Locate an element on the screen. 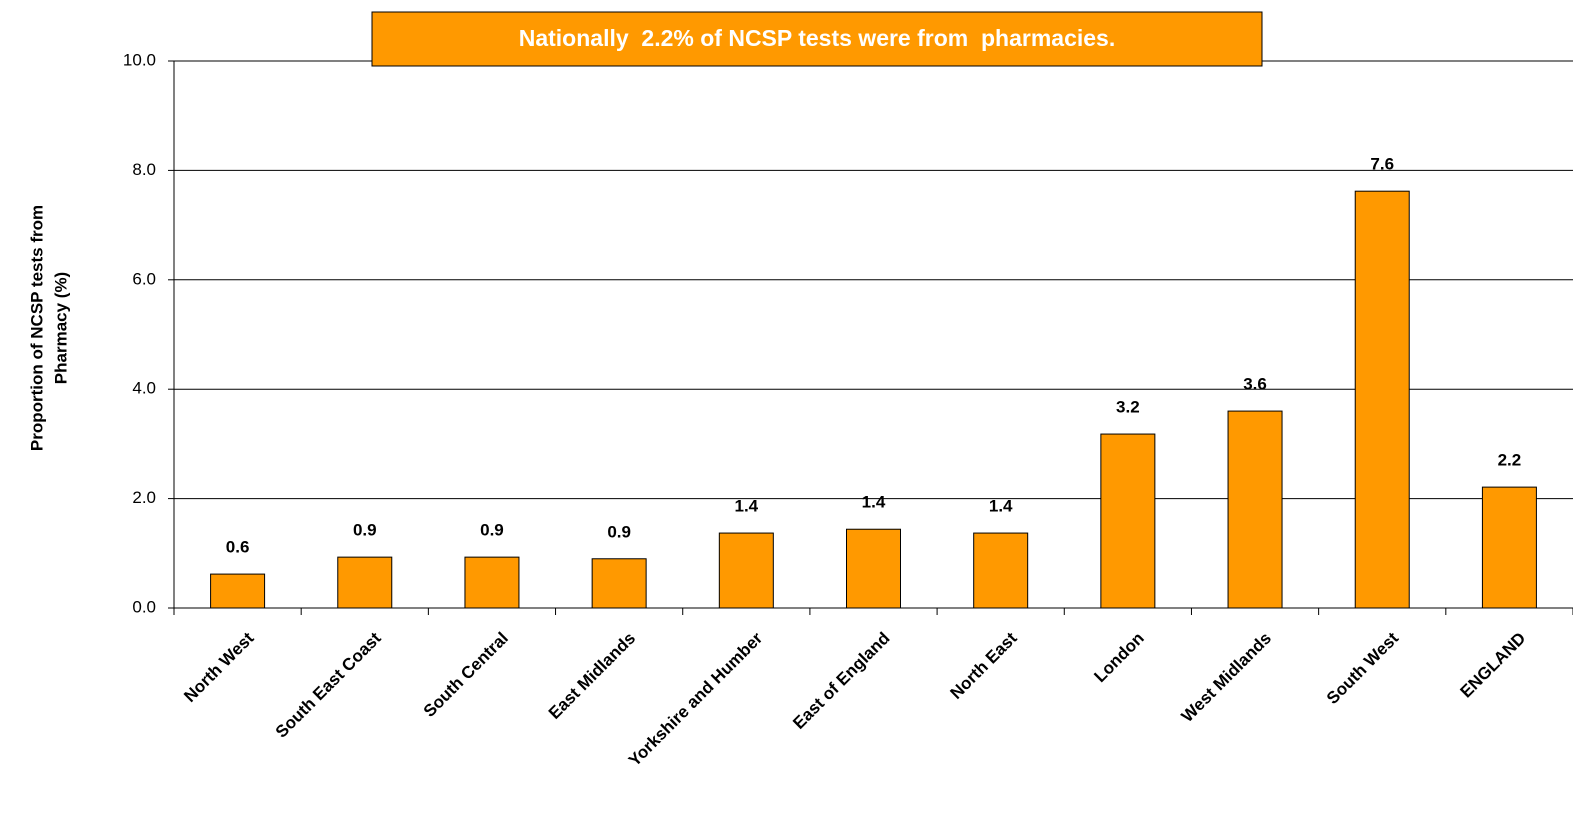  x-tick-label: North East is located at coordinates (983, 665).